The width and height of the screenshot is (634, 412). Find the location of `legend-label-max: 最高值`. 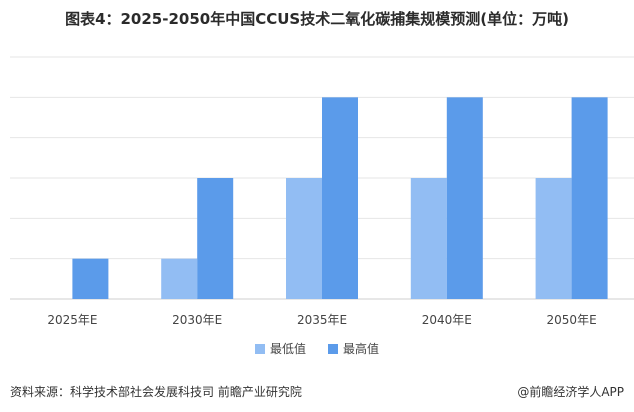

legend-label-max: 最高值 is located at coordinates (361, 349).